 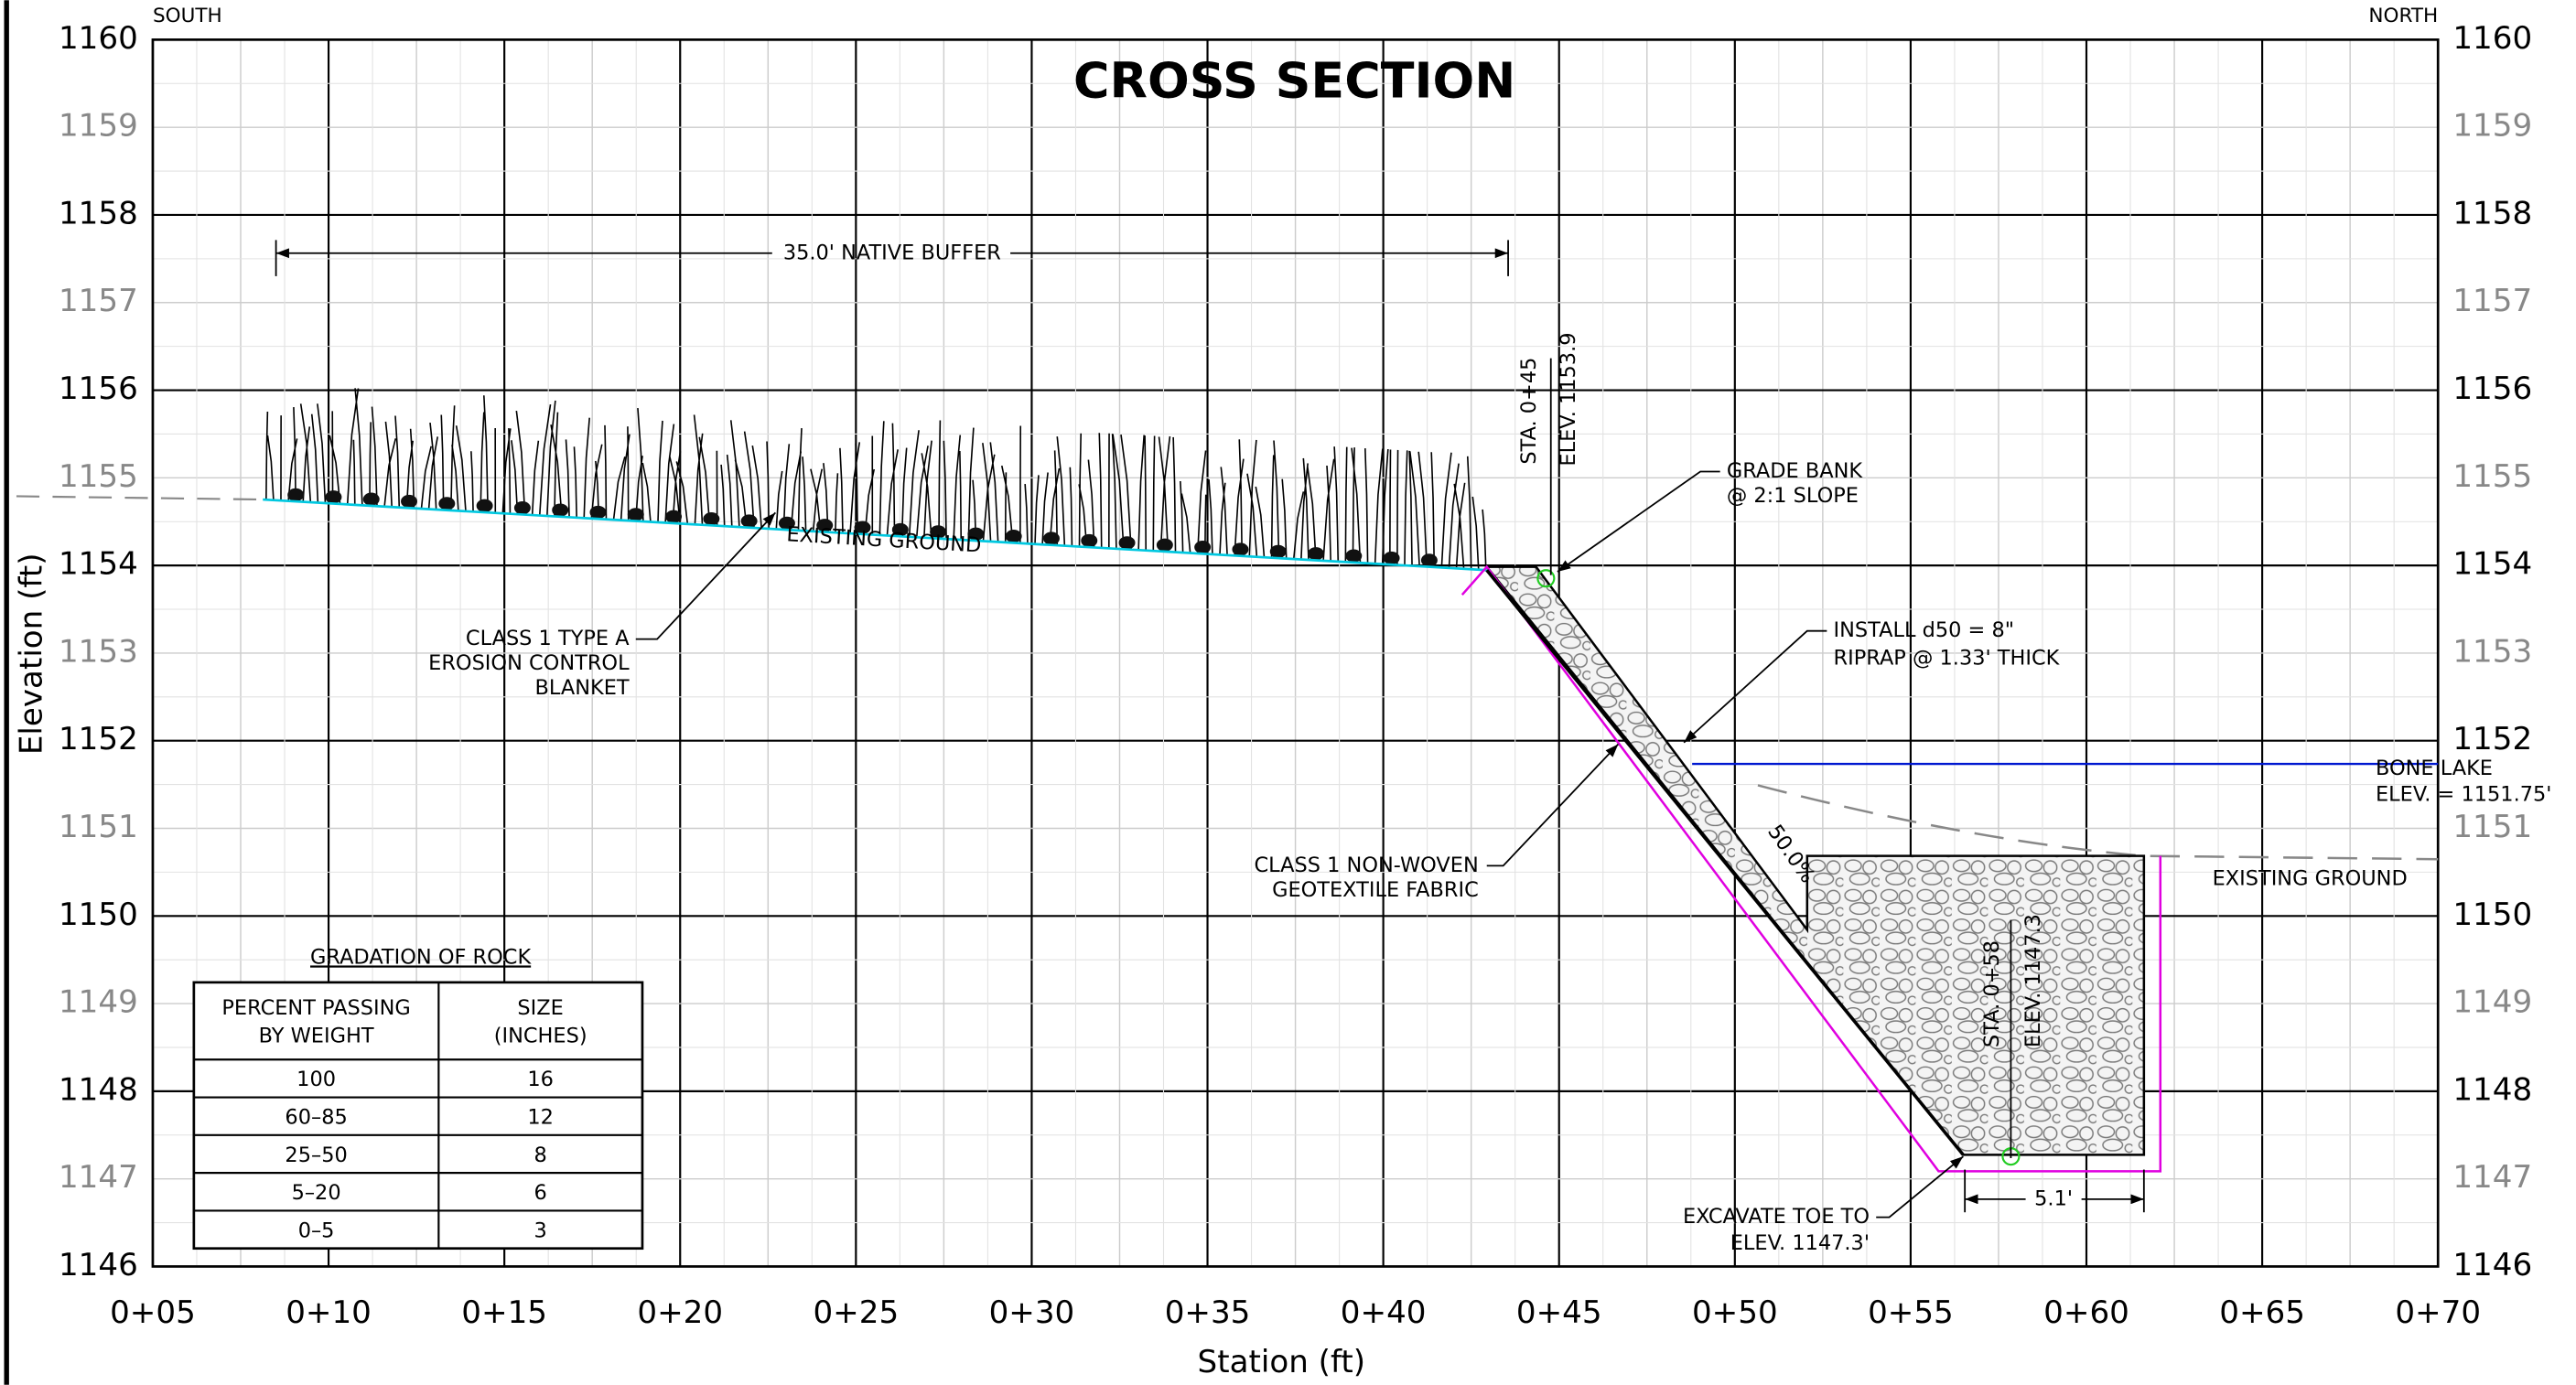 I want to click on y-tick-label-right: 1151, so click(x=2492, y=827).